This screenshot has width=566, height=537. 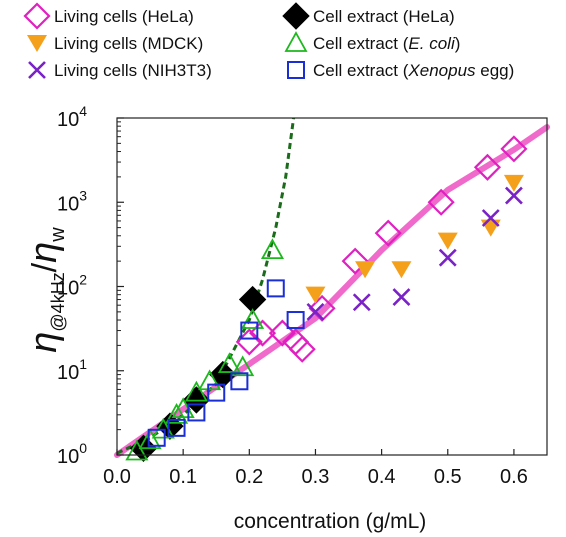 I want to click on y-tick-label: 10⁰, so click(x=72, y=454).